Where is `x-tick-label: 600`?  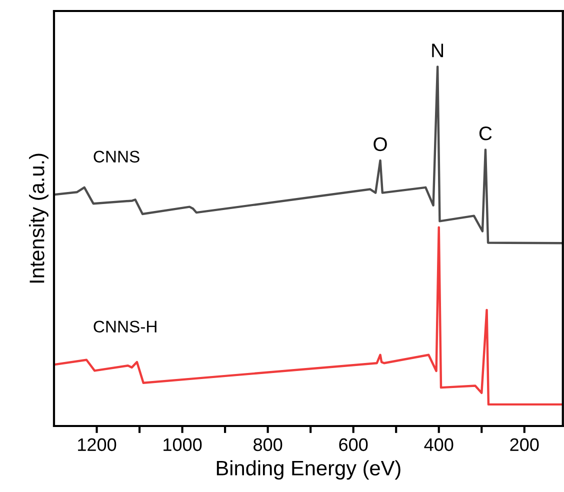
x-tick-label: 600 is located at coordinates (353, 445).